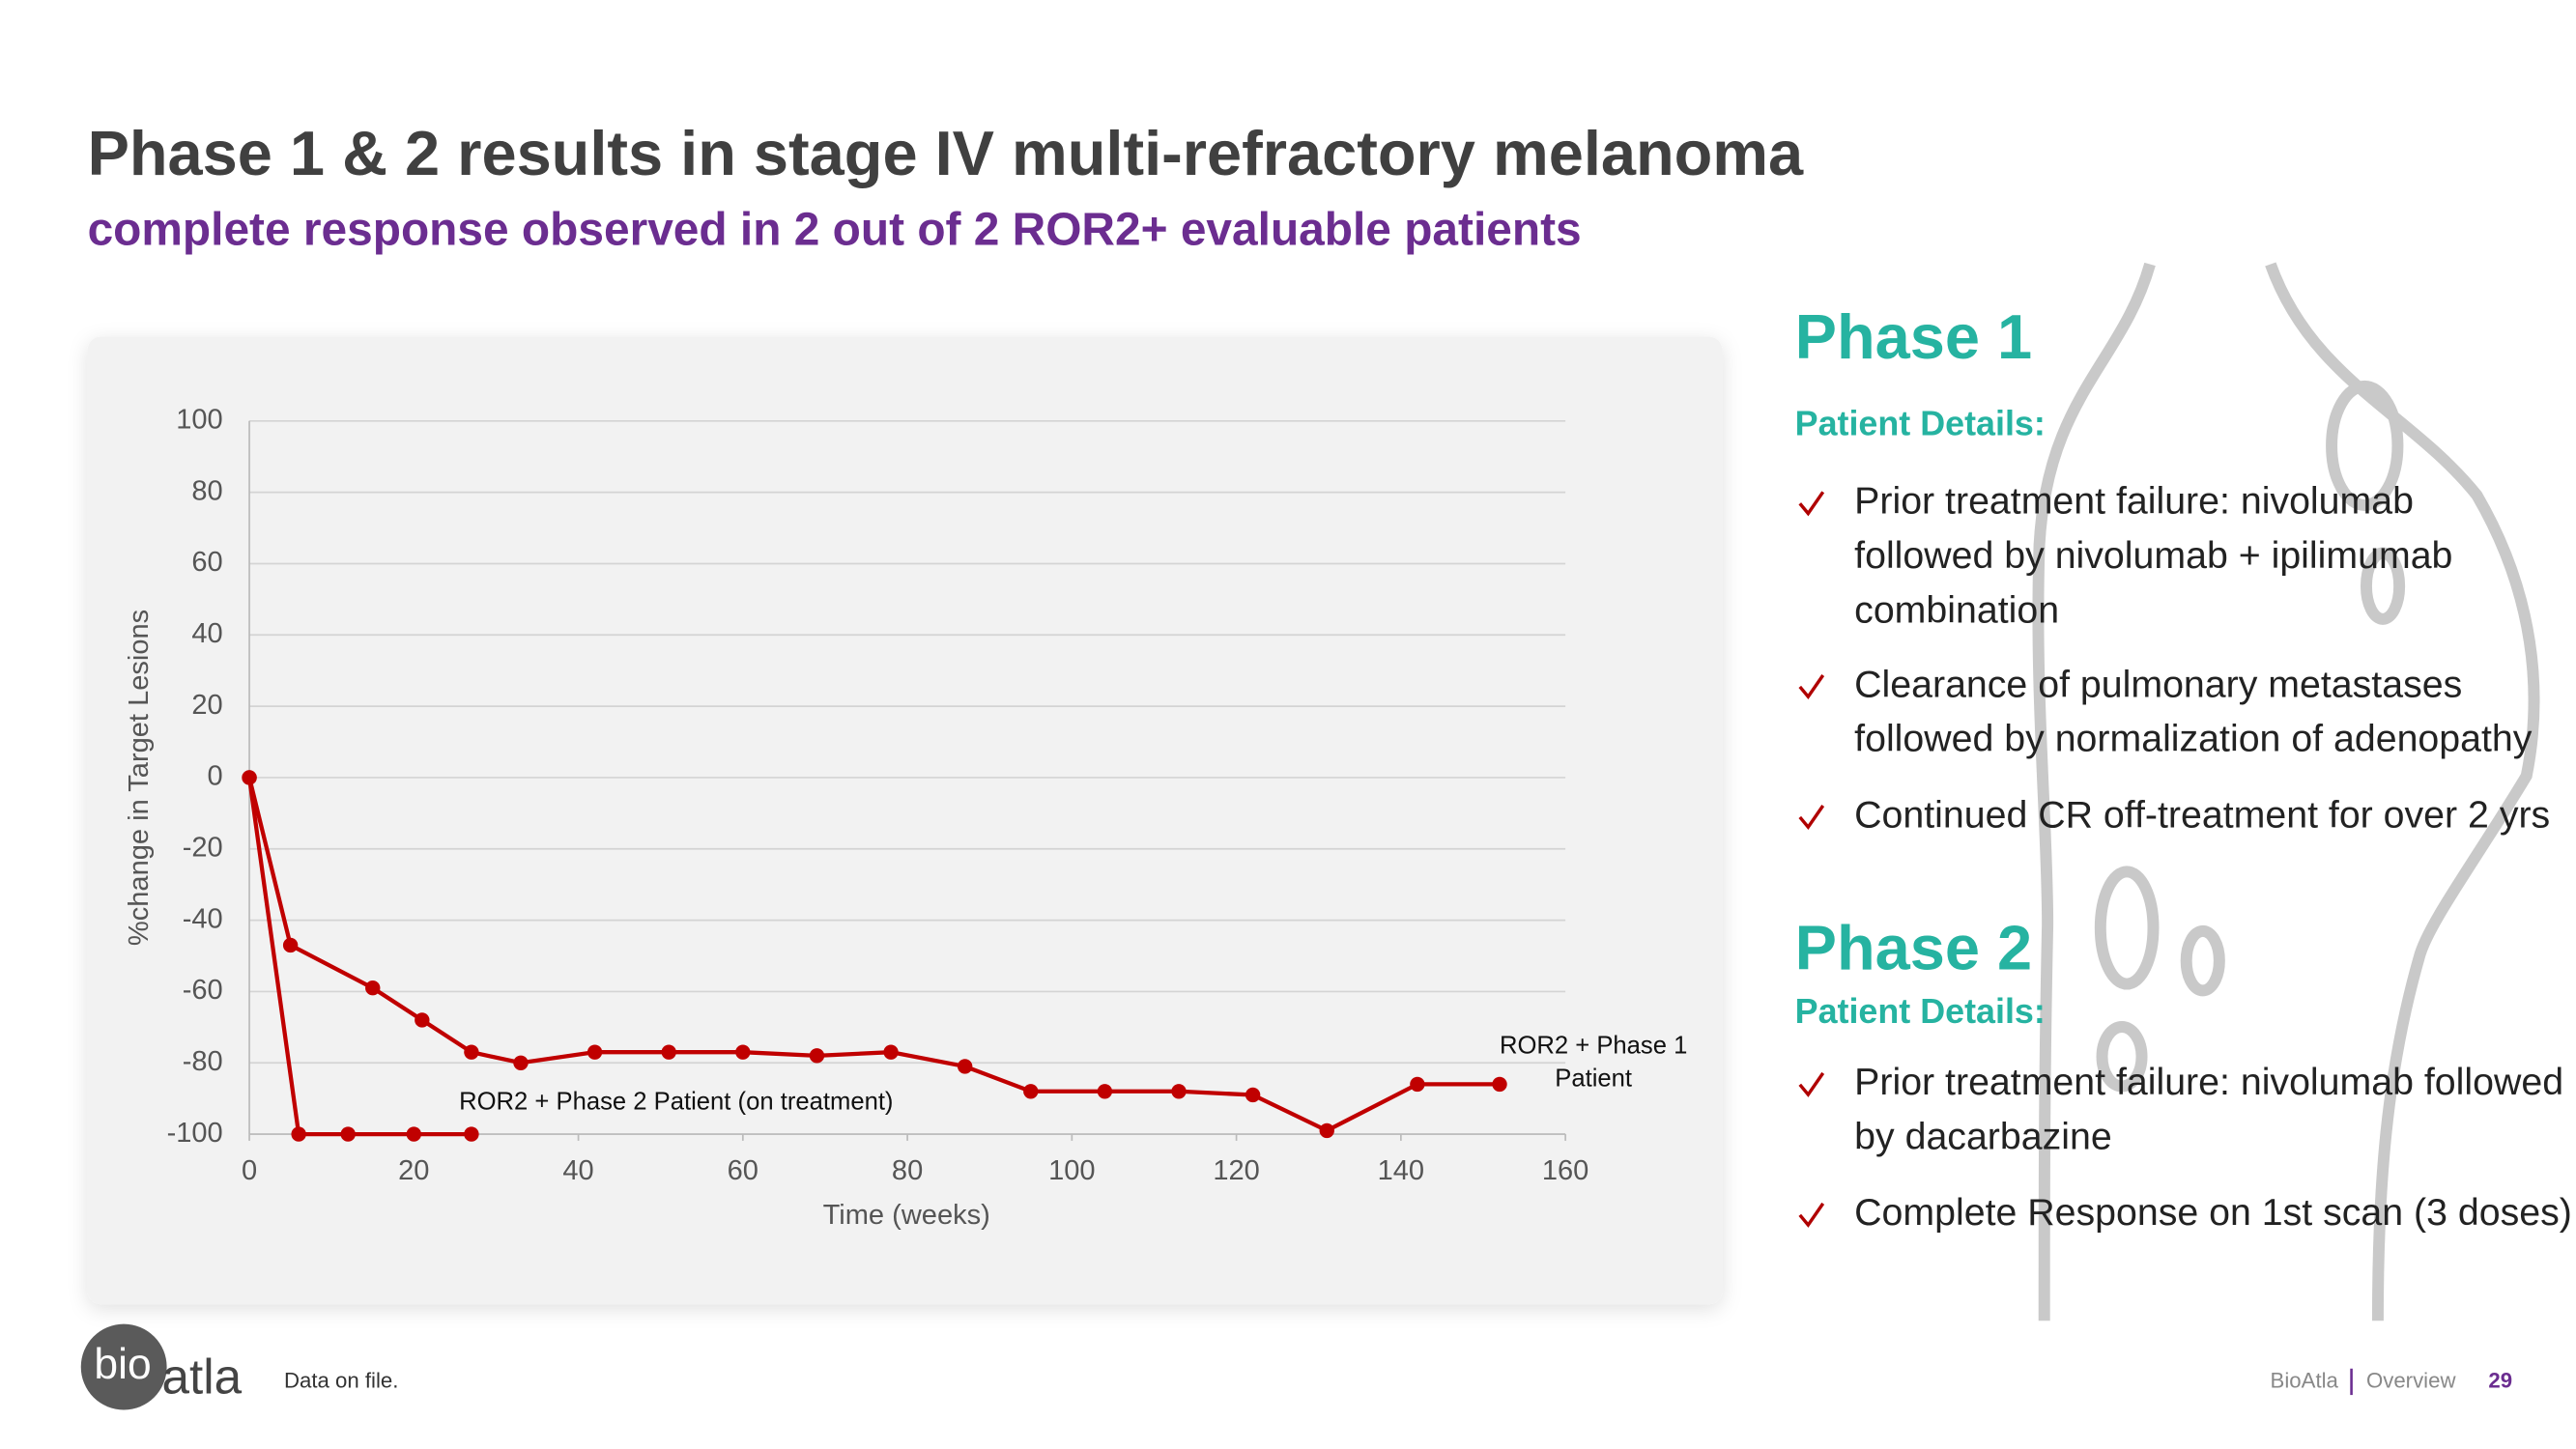 The width and height of the screenshot is (2576, 1449). What do you see at coordinates (250, 1170) in the screenshot?
I see `x-tick-label: 0` at bounding box center [250, 1170].